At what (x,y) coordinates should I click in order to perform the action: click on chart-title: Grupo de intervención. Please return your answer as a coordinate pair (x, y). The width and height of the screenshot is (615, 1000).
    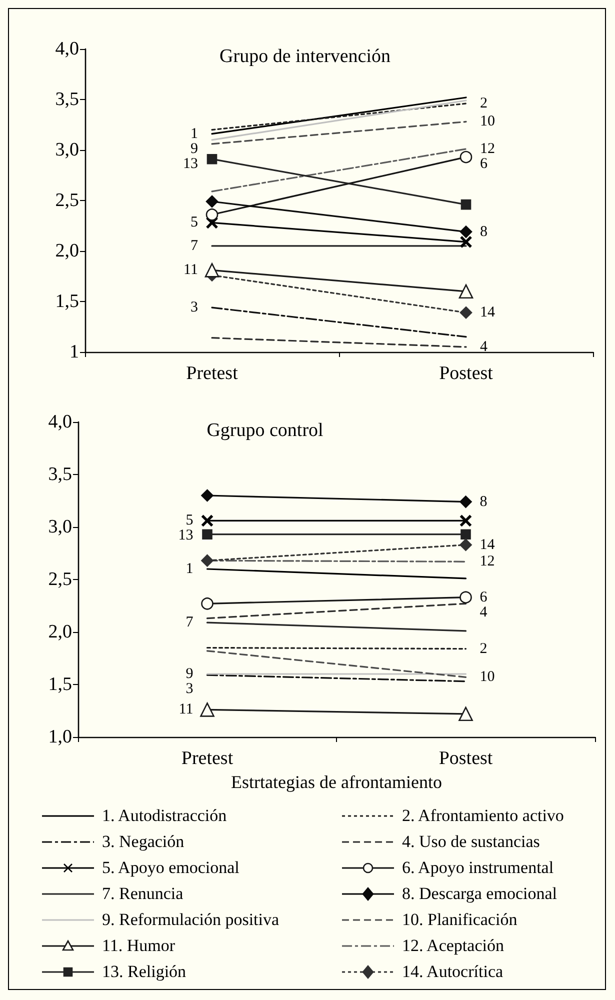
    Looking at the image, I should click on (305, 56).